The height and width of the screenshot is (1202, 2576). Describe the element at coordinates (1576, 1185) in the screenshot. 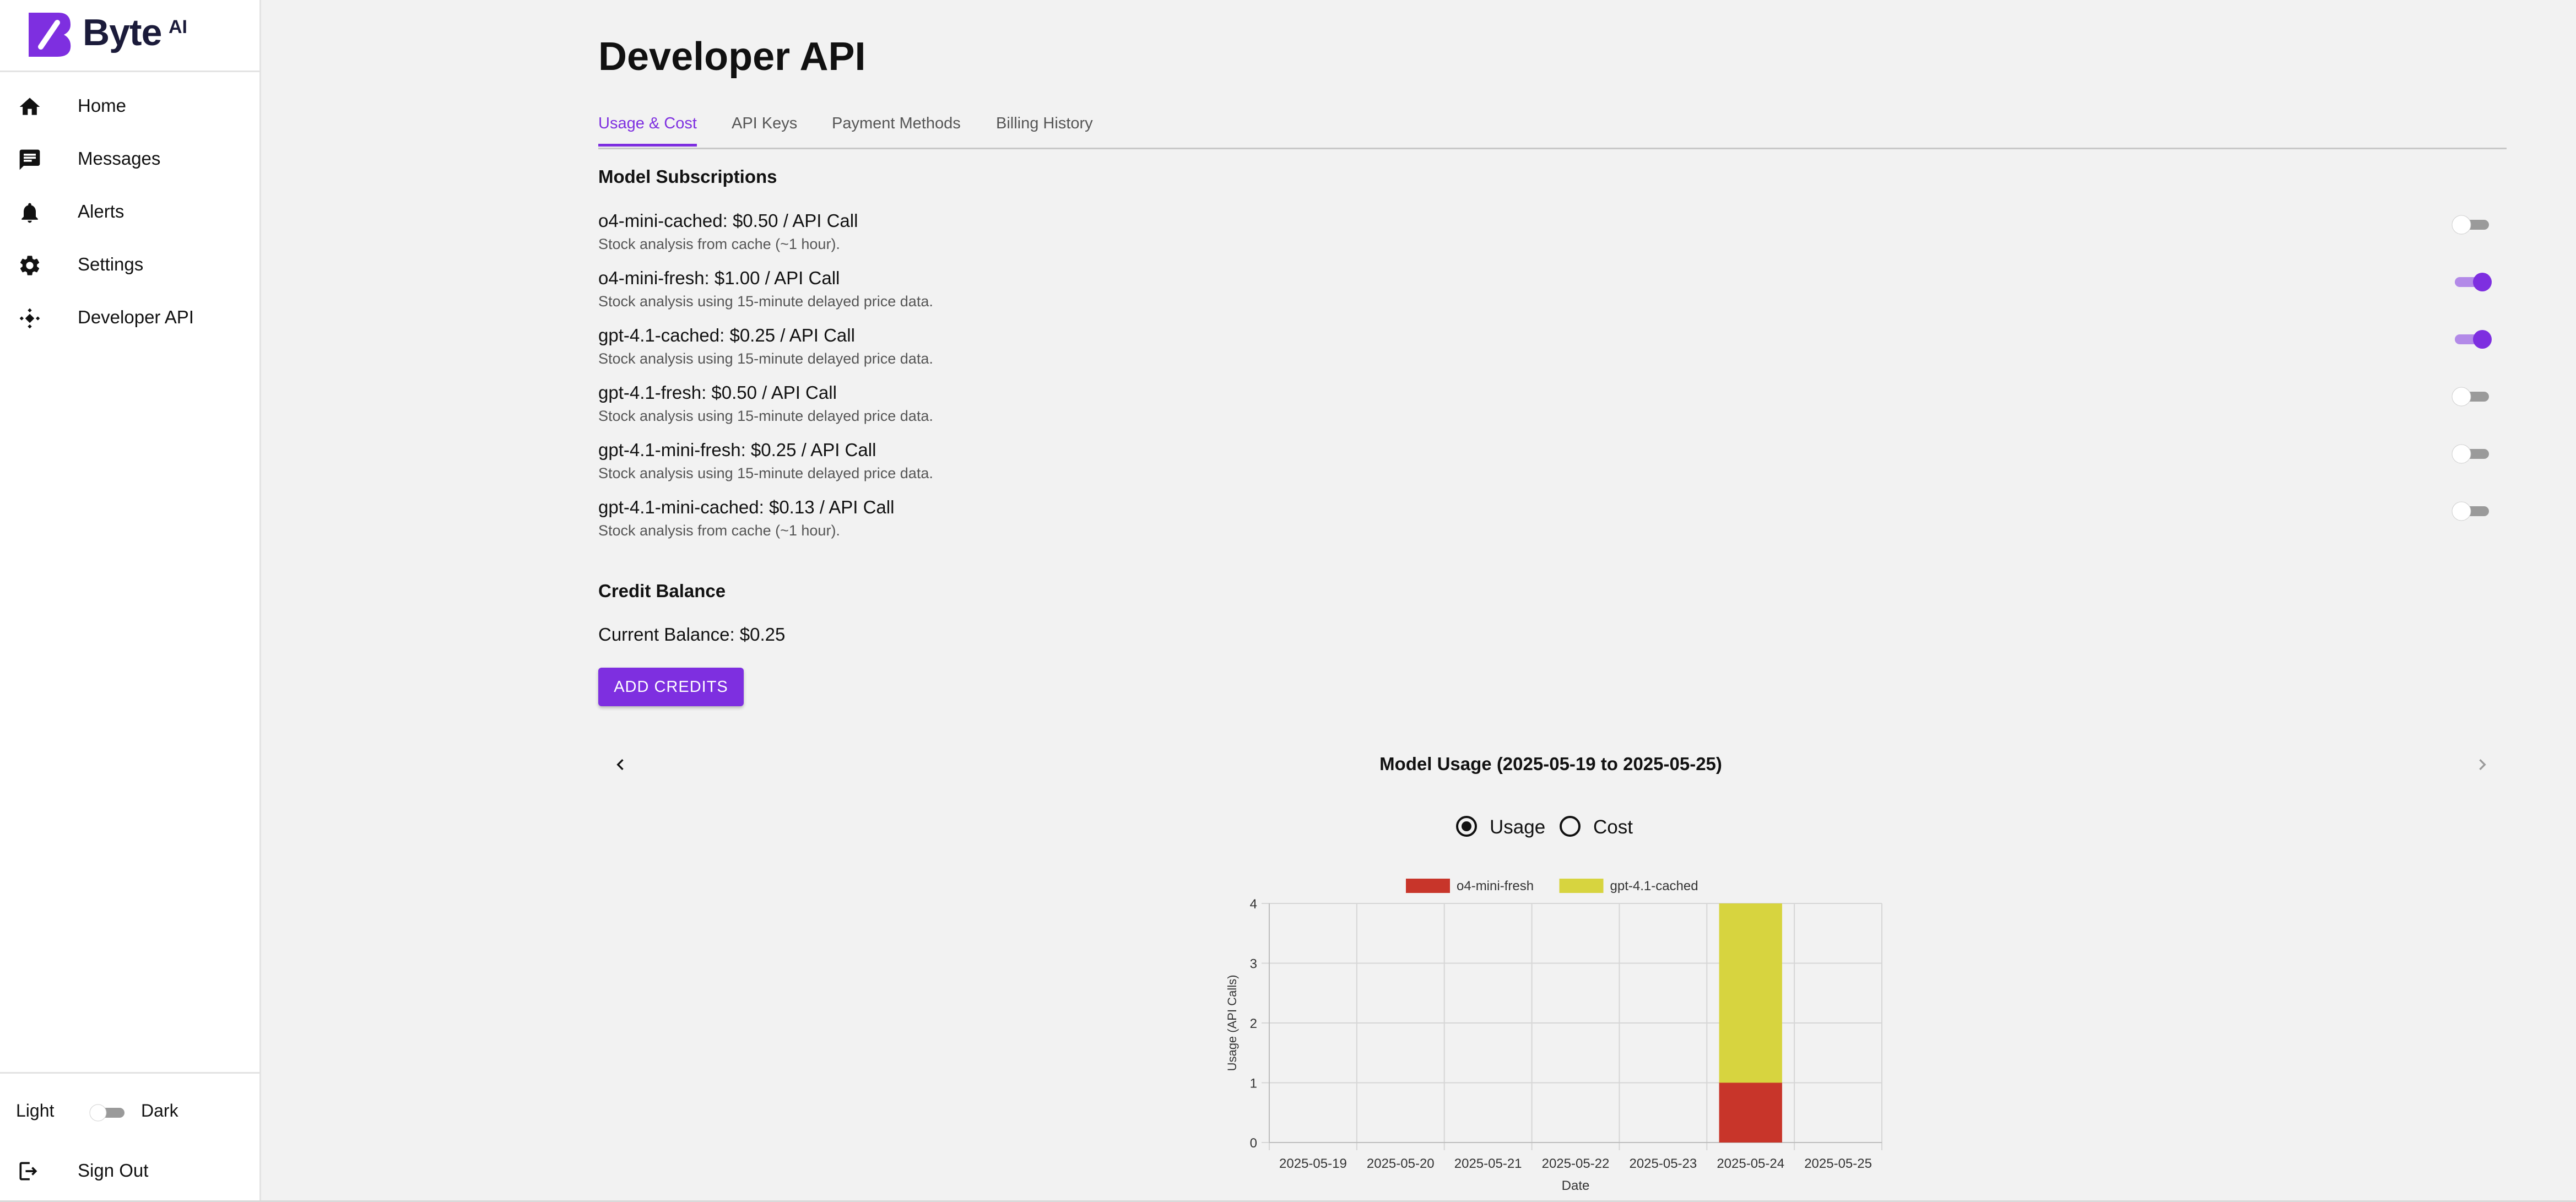

I see `x-axis-label: Date` at that location.